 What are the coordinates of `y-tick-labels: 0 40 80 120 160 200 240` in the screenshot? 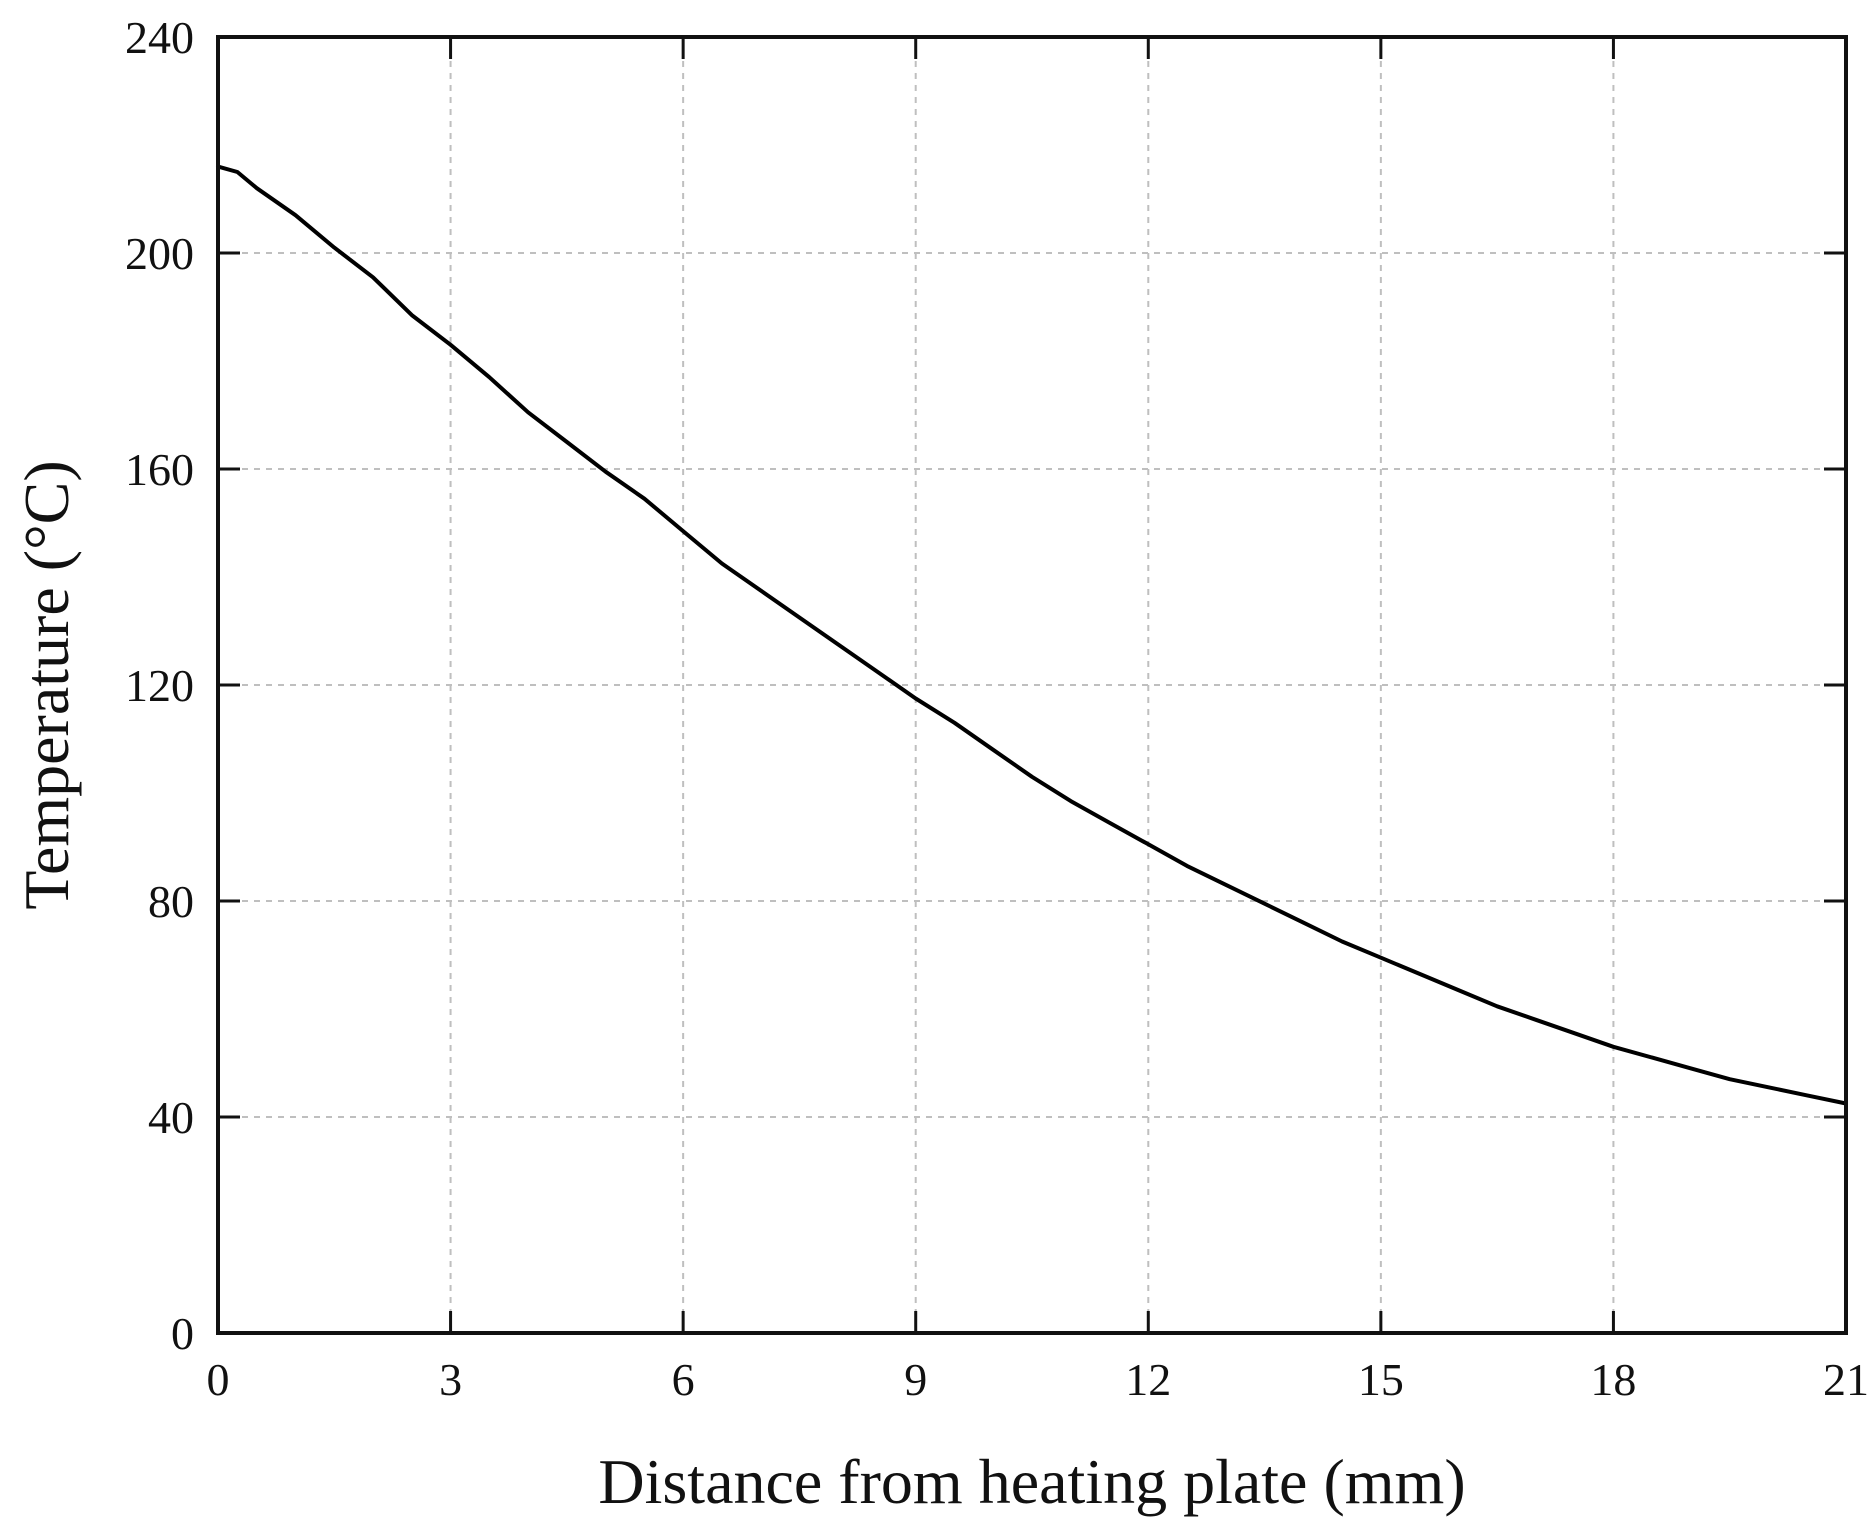 It's located at (159, 685).